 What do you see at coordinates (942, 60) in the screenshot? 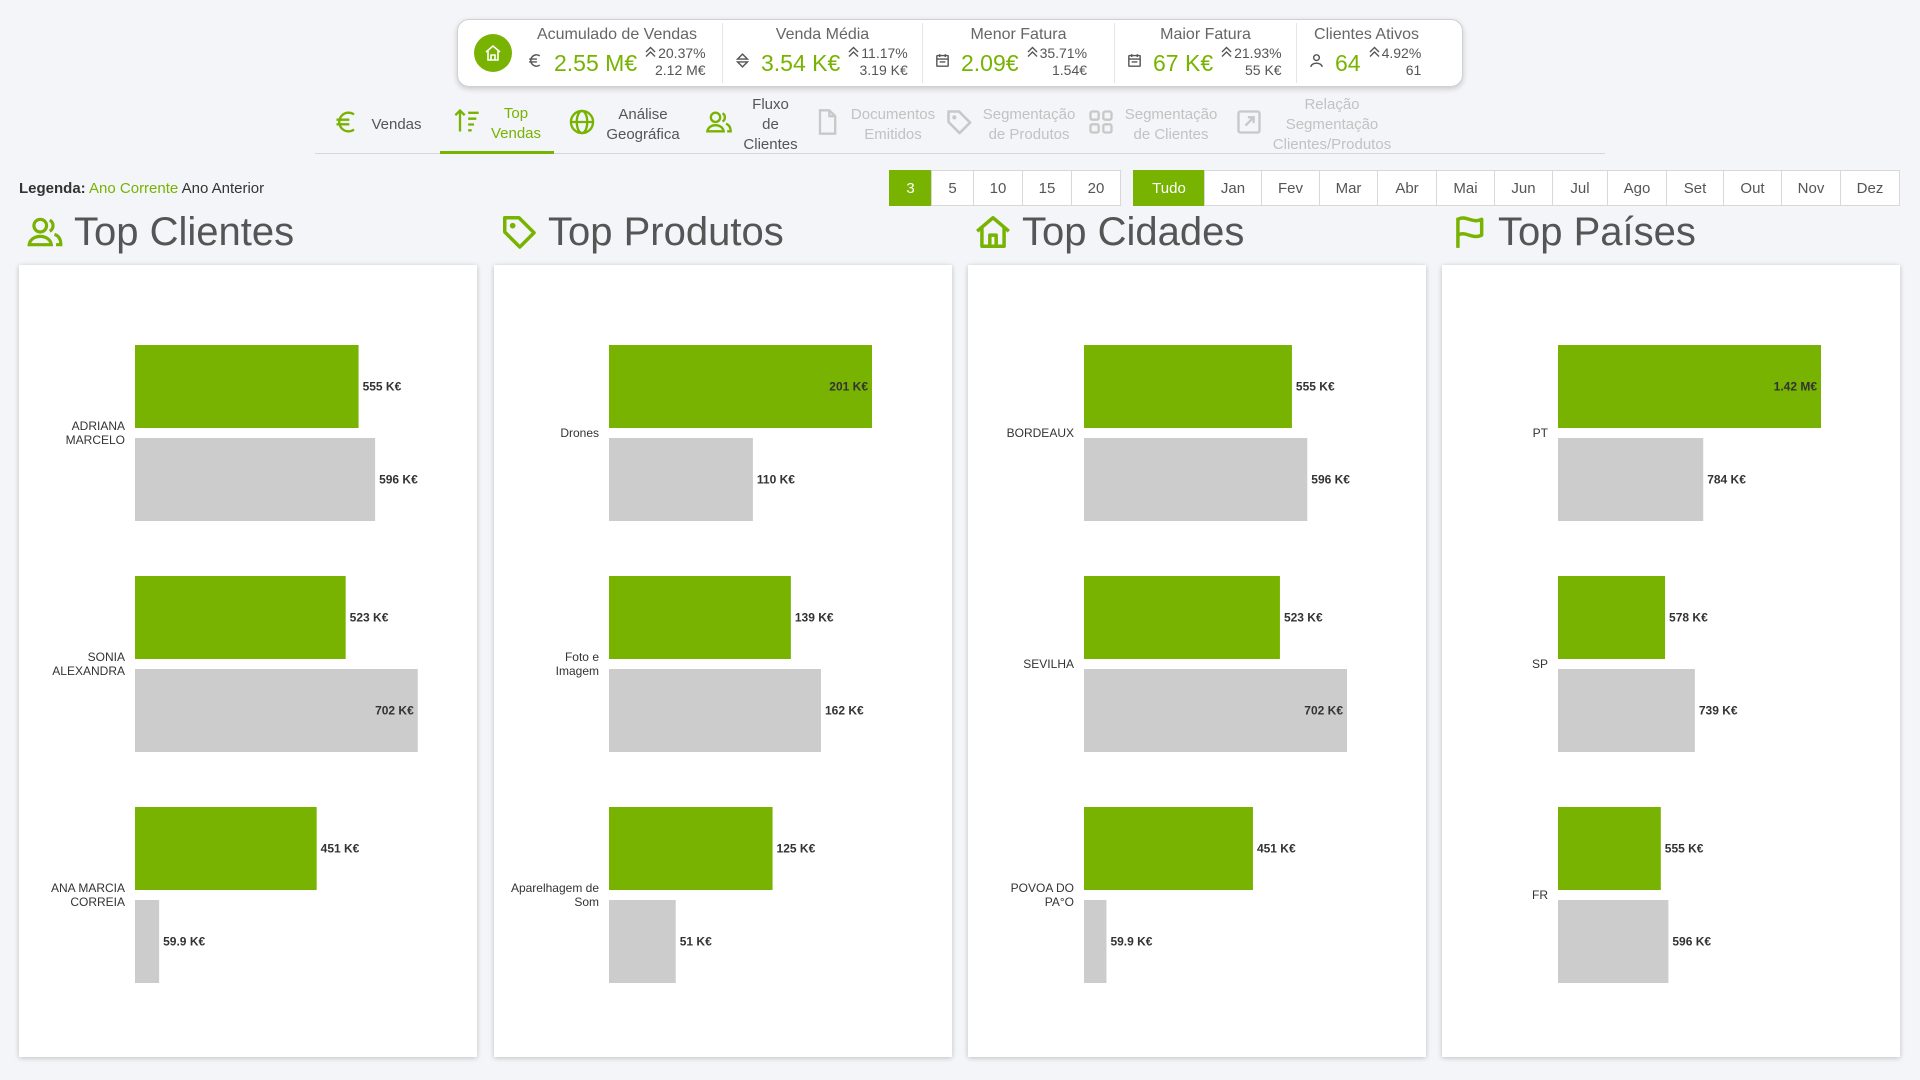
I see `calendar-icon` at bounding box center [942, 60].